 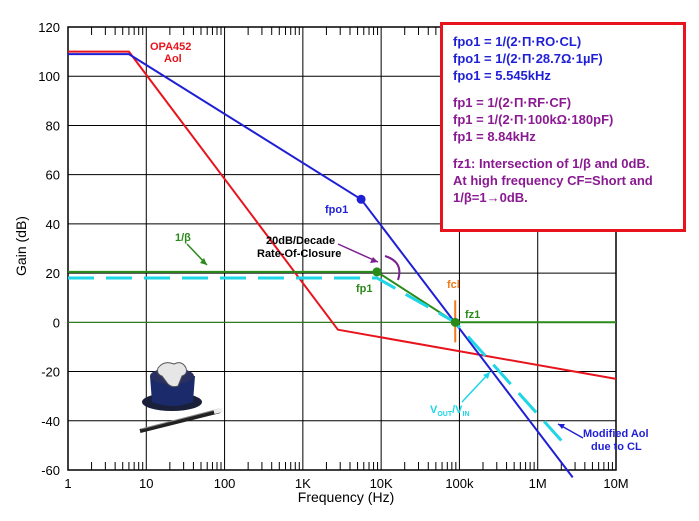 What do you see at coordinates (486, 375) in the screenshot?
I see `vout-vin-arrowhead` at bounding box center [486, 375].